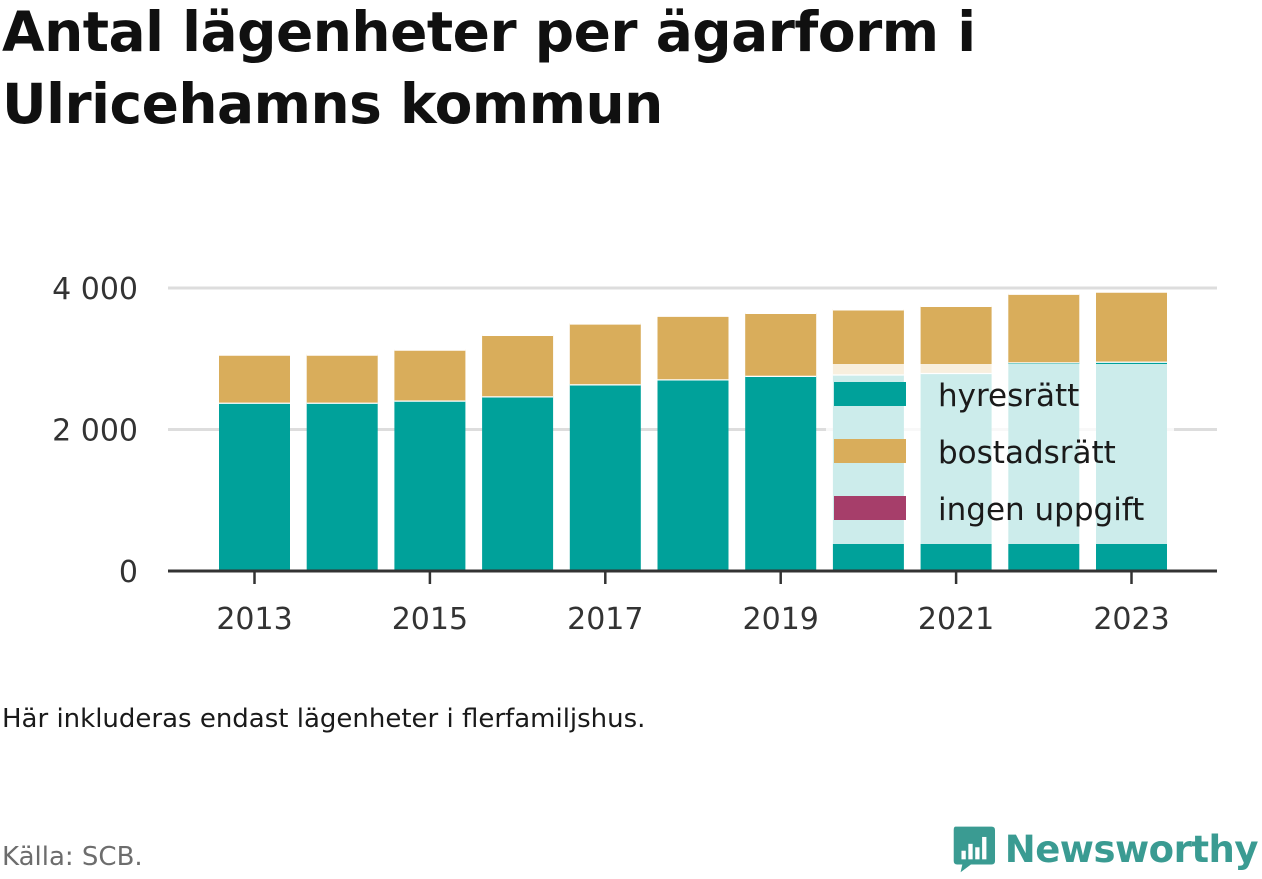  I want to click on y-tick-label: 2 000, so click(95, 431).